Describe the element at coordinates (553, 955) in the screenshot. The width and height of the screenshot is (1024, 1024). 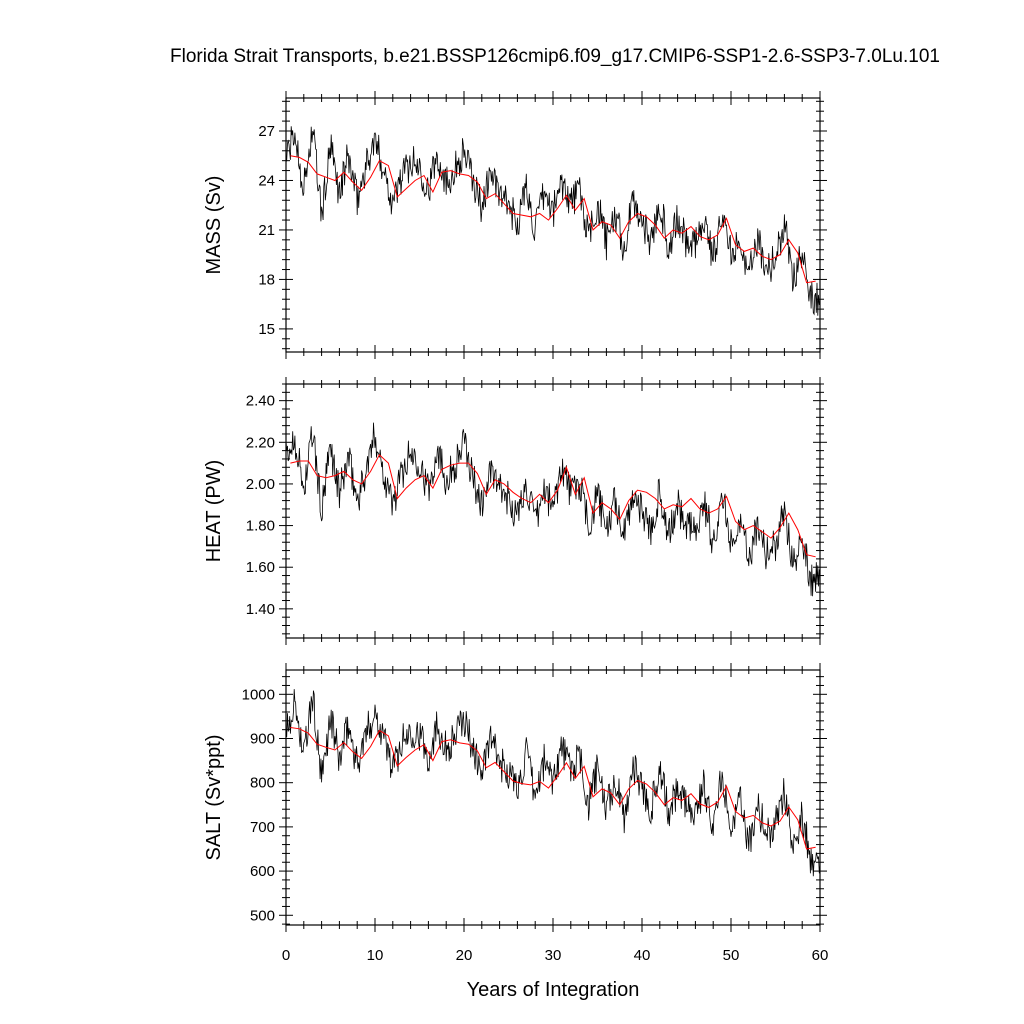
I see `x-tick-label: 30` at that location.